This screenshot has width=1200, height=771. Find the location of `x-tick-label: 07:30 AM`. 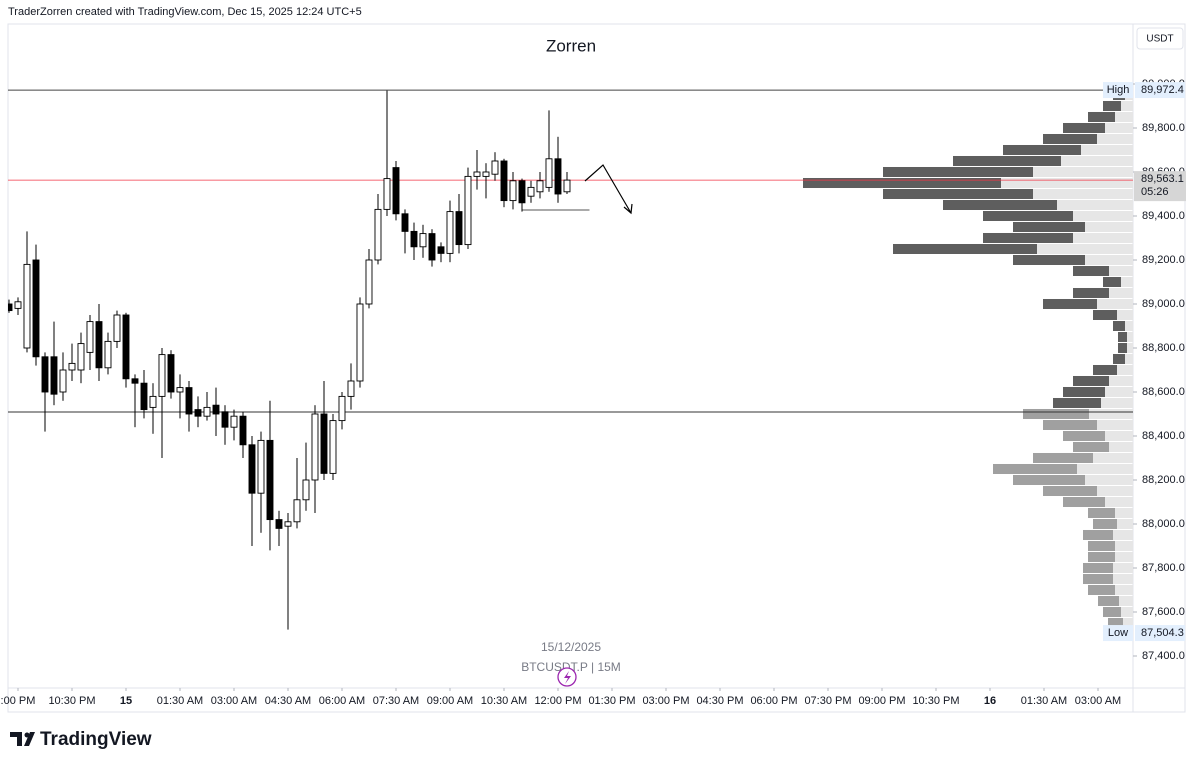

x-tick-label: 07:30 AM is located at coordinates (396, 701).